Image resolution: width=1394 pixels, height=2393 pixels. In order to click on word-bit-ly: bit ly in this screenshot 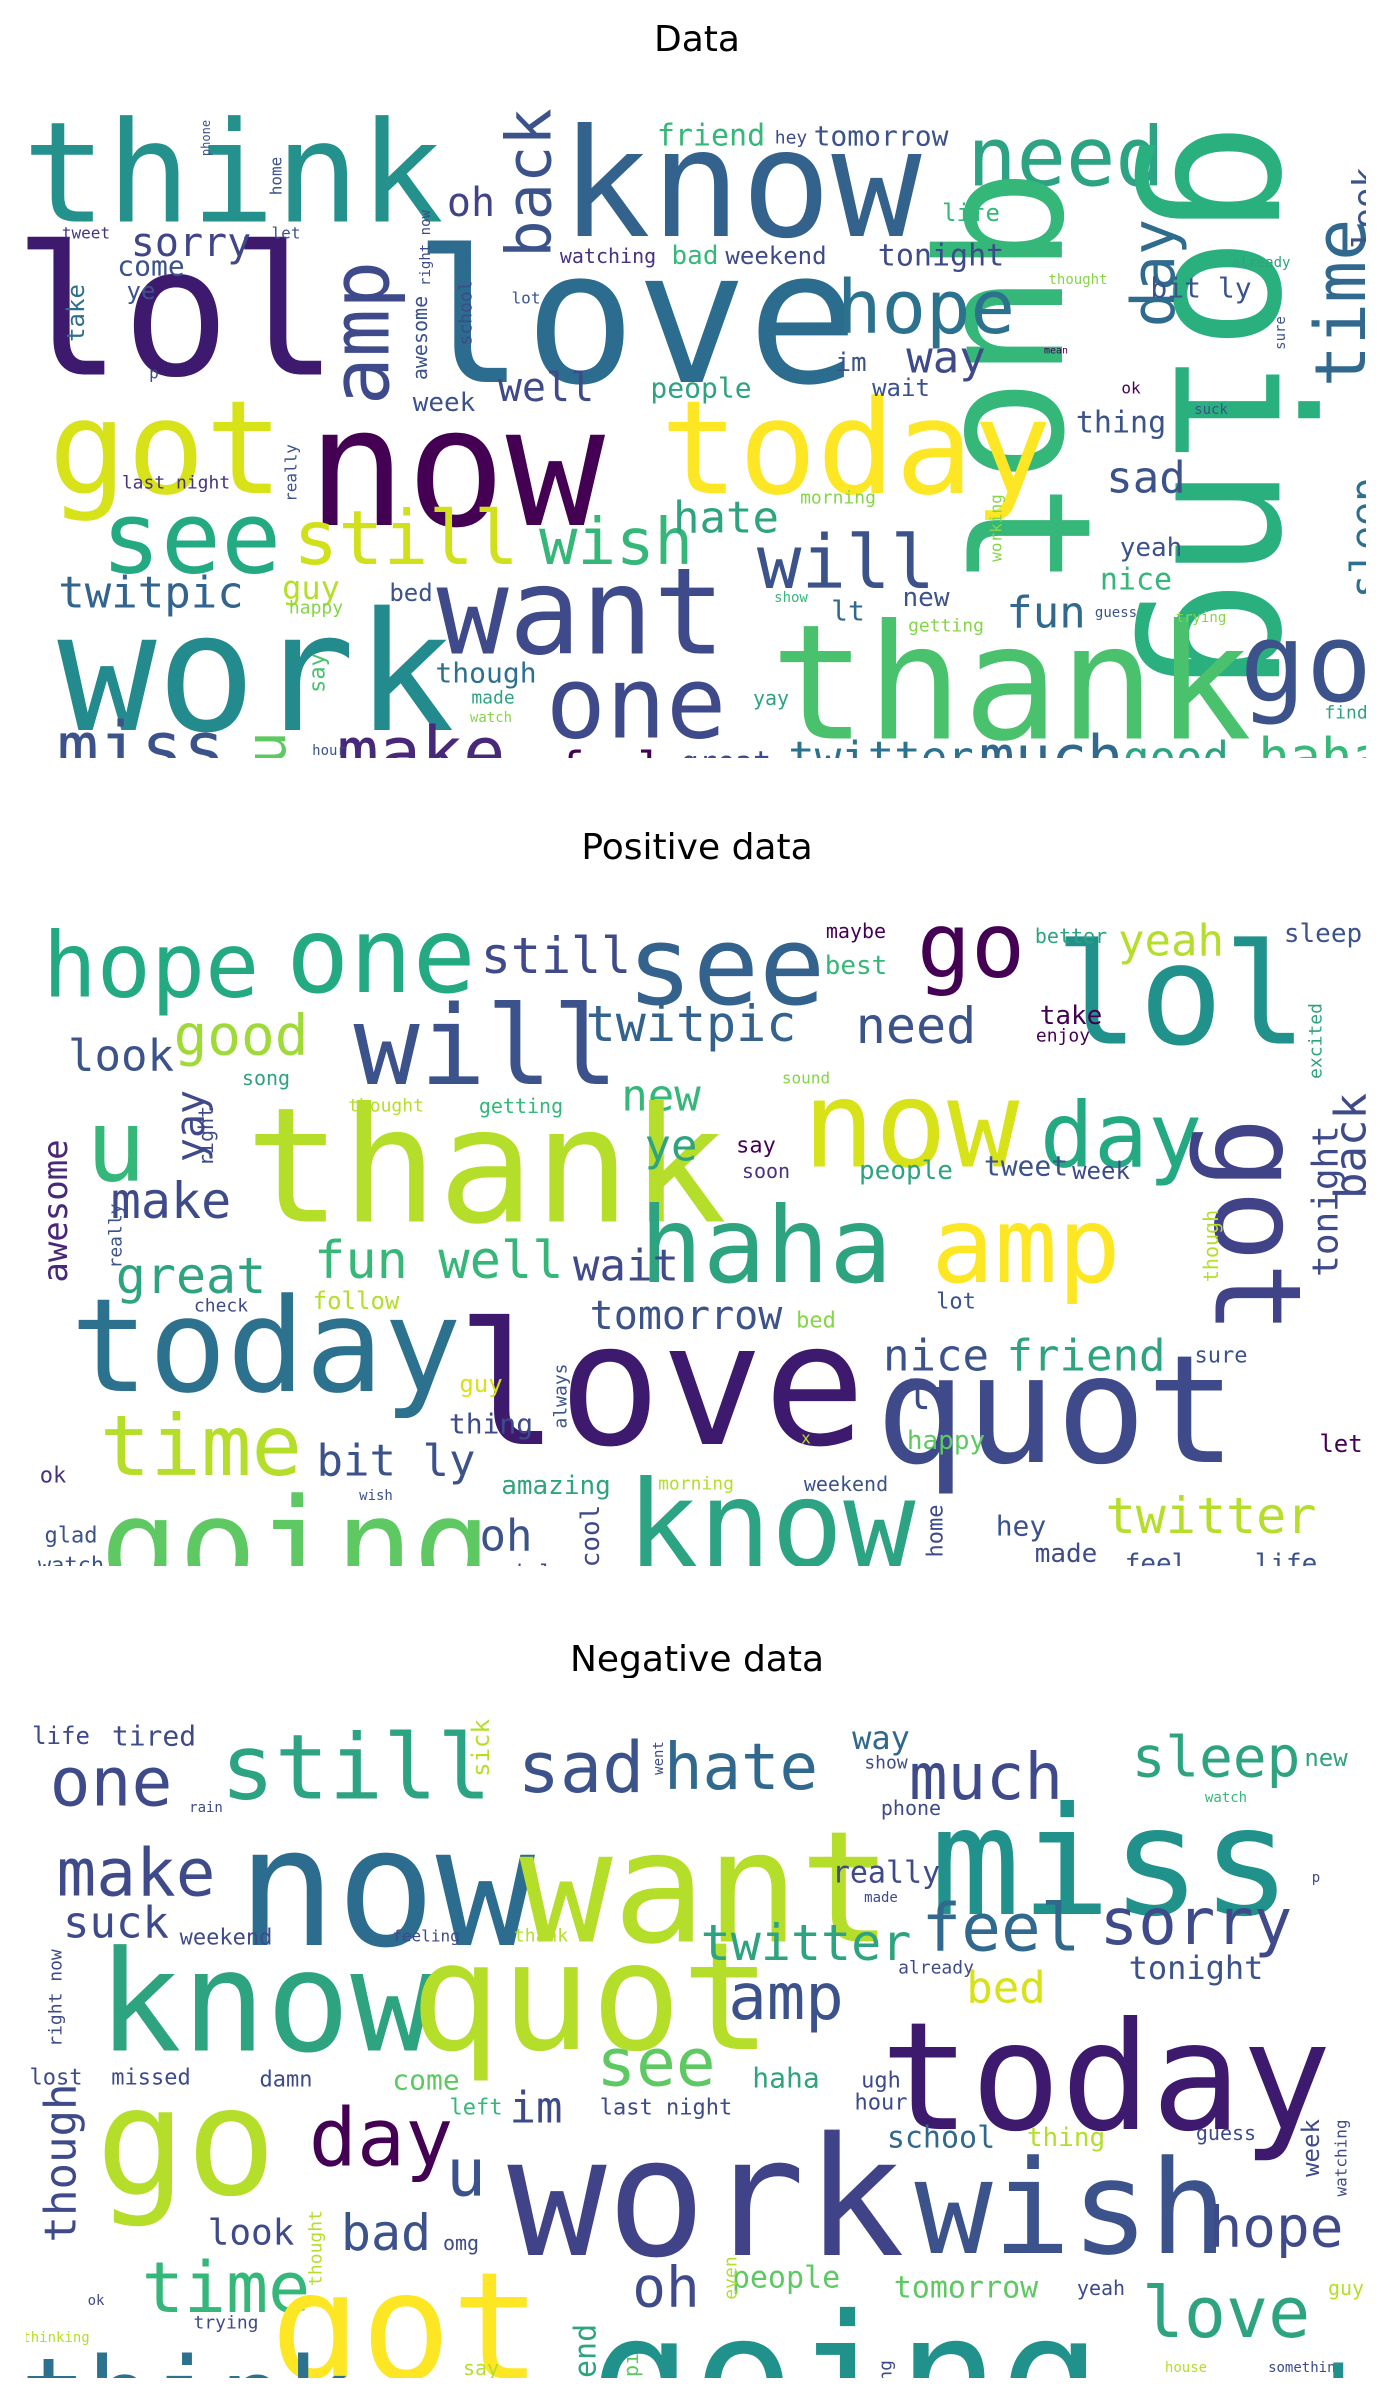, I will do `click(396, 1461)`.